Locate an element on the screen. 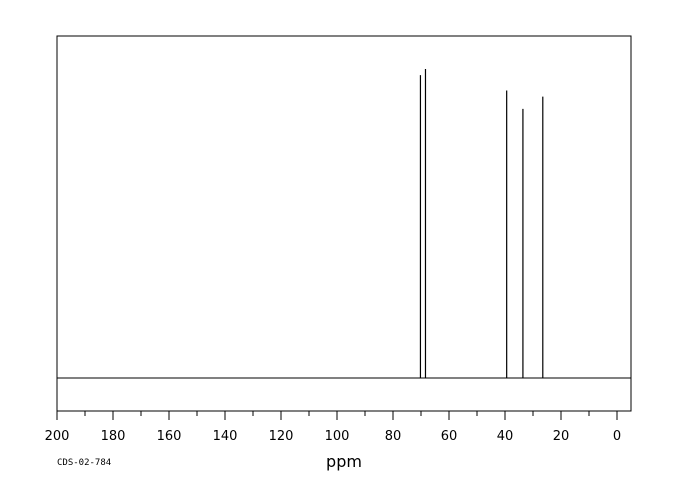 The height and width of the screenshot is (500, 680). spectrum-peaks is located at coordinates (481, 223).